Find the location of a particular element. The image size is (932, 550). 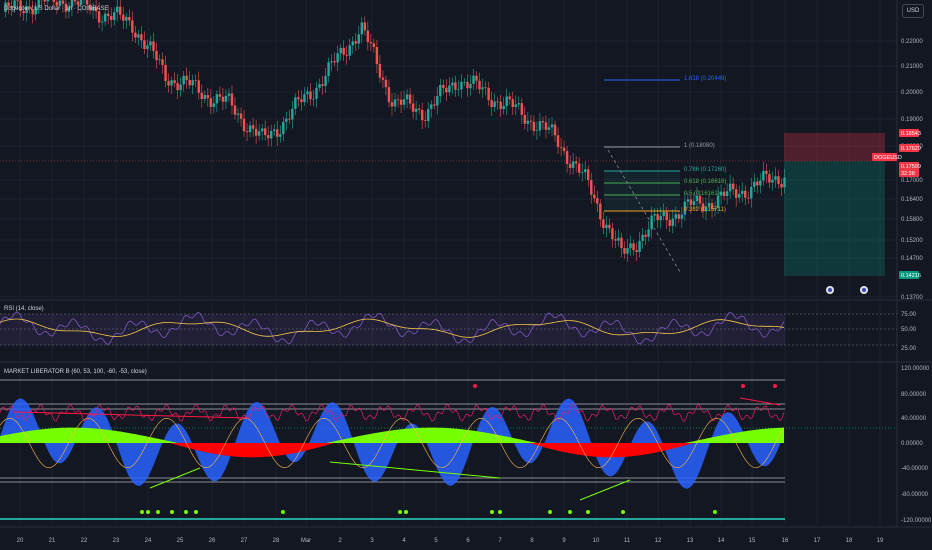

sell-signal-dot is located at coordinates (475, 386).